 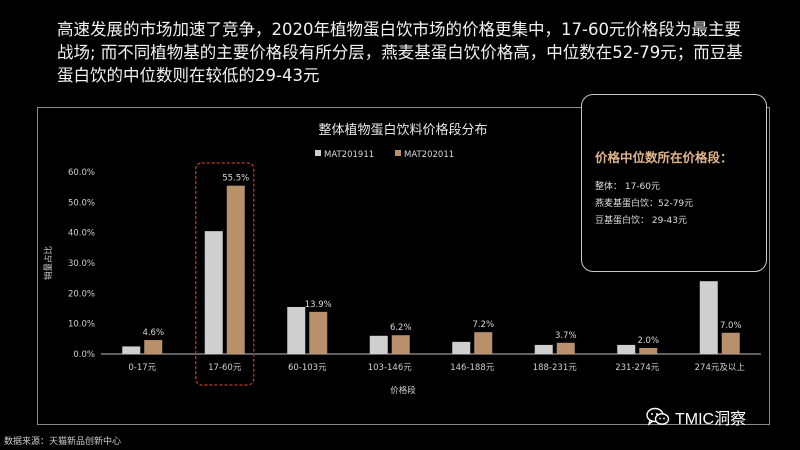 I want to click on data-label: 6.2%, so click(x=401, y=328).